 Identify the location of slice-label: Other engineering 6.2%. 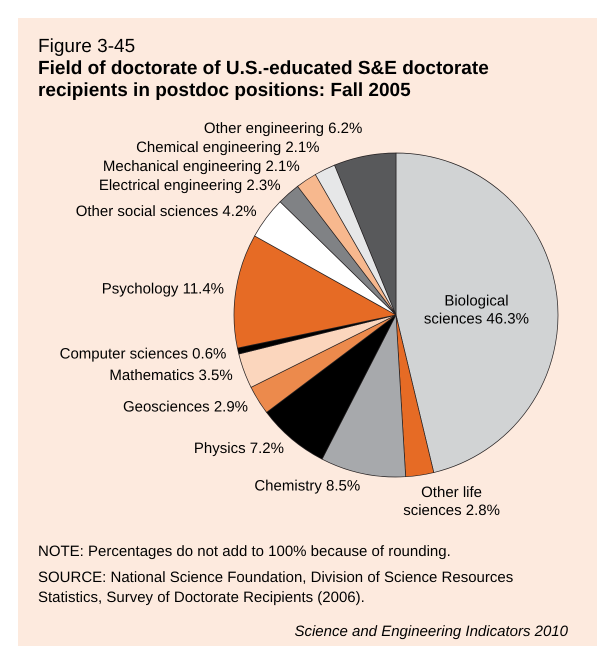
(283, 128).